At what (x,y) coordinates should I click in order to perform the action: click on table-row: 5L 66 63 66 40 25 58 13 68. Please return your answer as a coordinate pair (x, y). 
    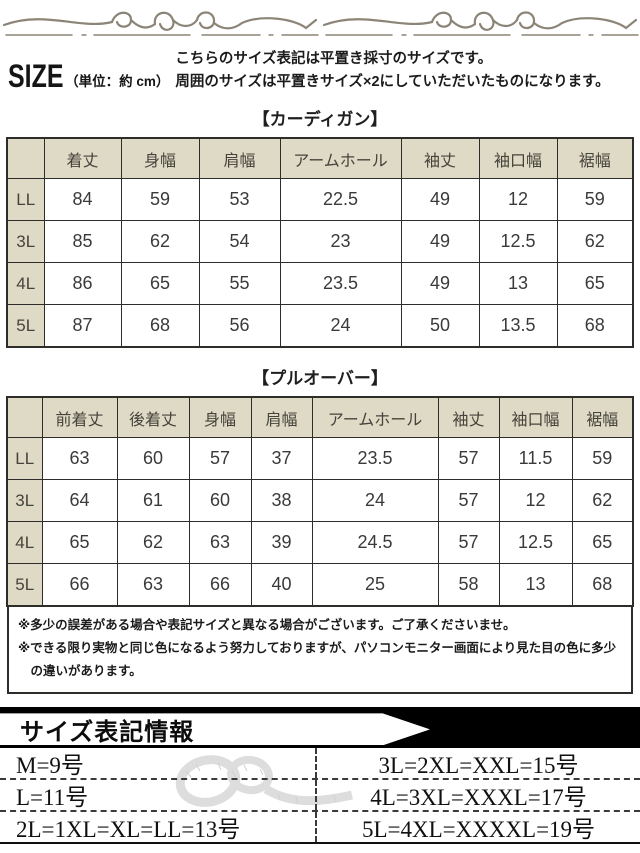
    Looking at the image, I should click on (320, 585).